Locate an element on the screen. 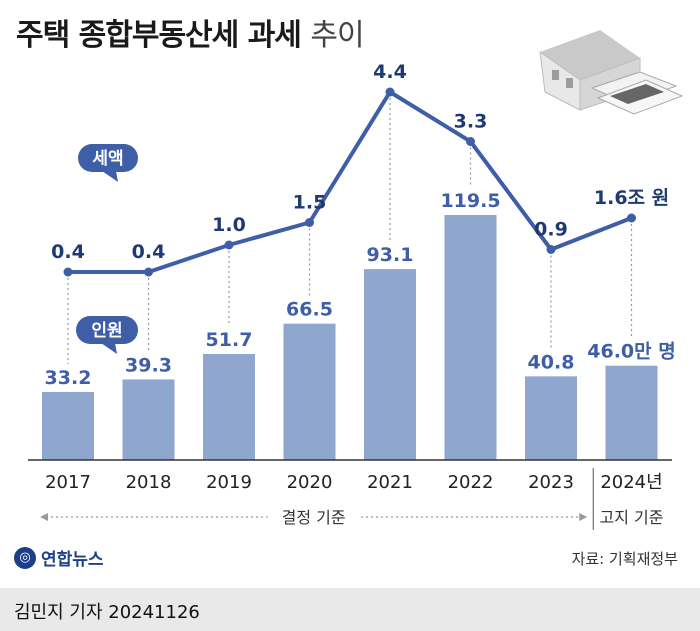 Image resolution: width=700 pixels, height=631 pixels. bar-label: 40.8 is located at coordinates (551, 362).